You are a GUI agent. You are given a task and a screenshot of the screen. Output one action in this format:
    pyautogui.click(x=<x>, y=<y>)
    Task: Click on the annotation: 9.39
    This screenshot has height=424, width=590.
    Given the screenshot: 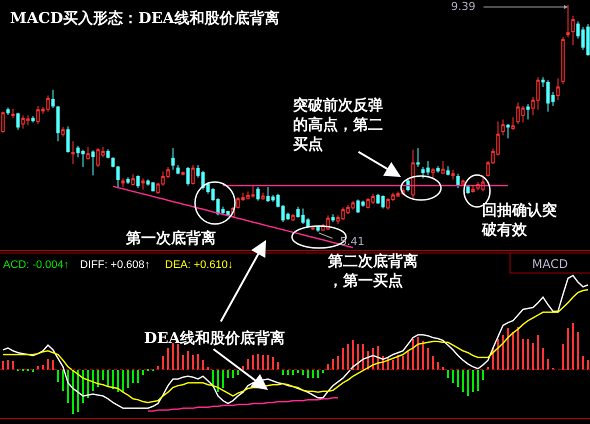 What is the action you would take?
    pyautogui.click(x=463, y=6)
    